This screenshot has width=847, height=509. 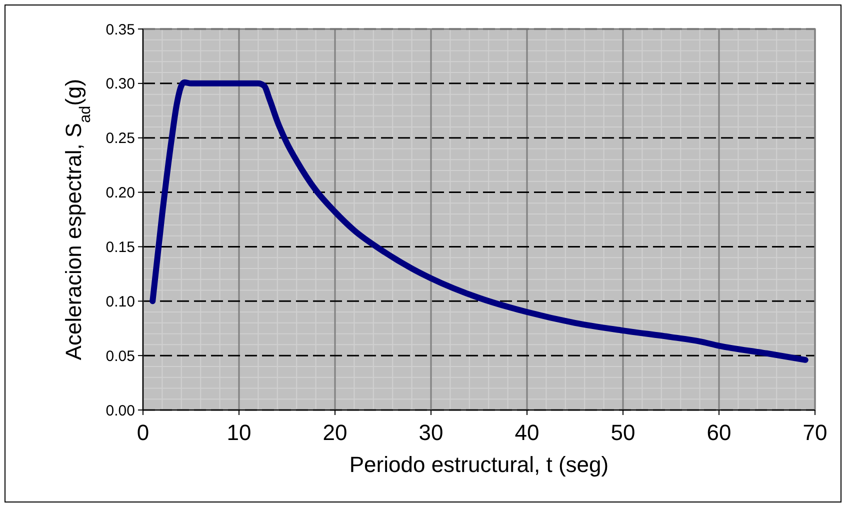 I want to click on y-tick-label: 0.35, so click(x=120, y=29).